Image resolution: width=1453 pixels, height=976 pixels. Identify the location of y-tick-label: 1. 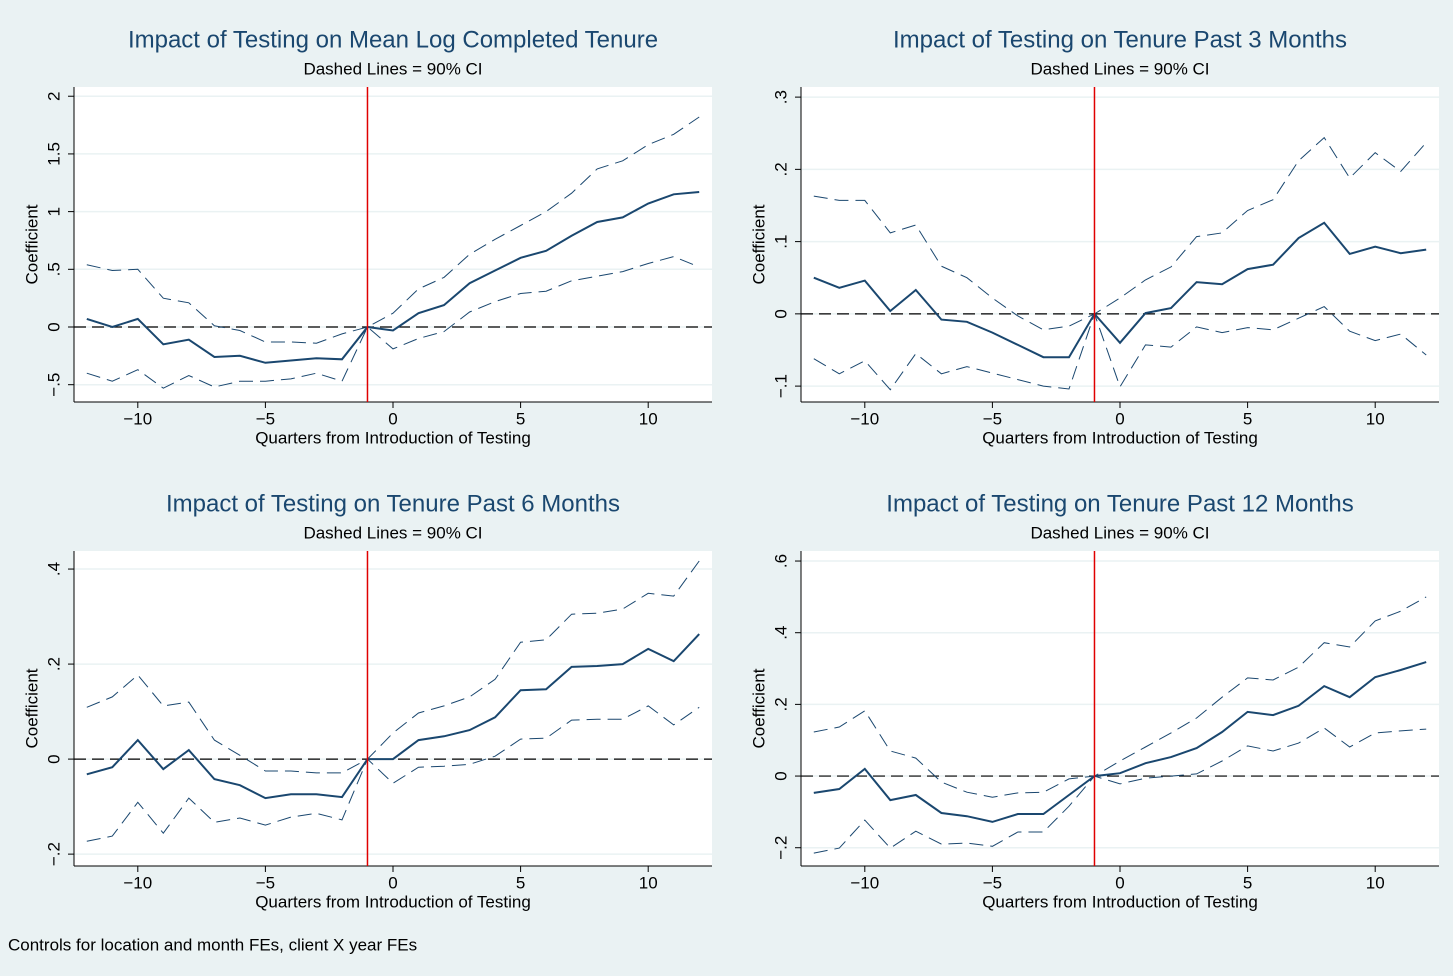
(53, 211).